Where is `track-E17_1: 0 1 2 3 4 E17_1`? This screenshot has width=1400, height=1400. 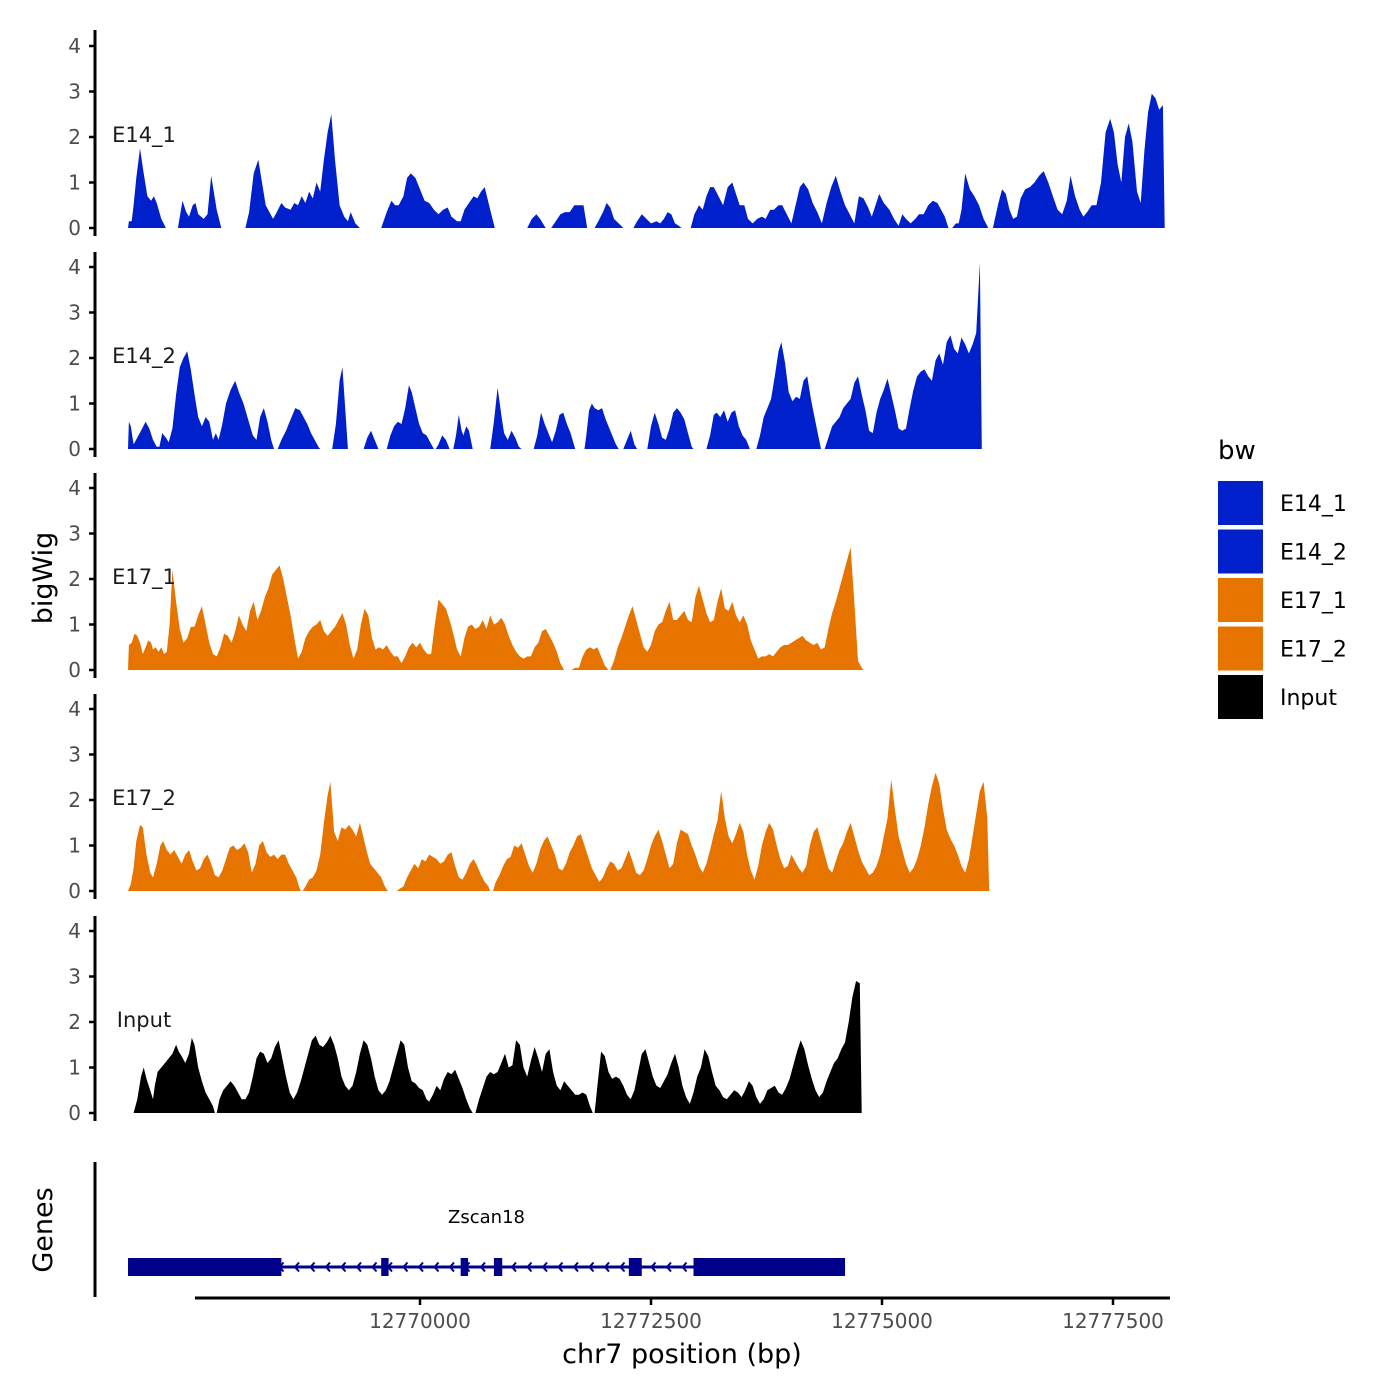
track-E17_1: 0 1 2 3 4 E17_1 is located at coordinates (466, 577).